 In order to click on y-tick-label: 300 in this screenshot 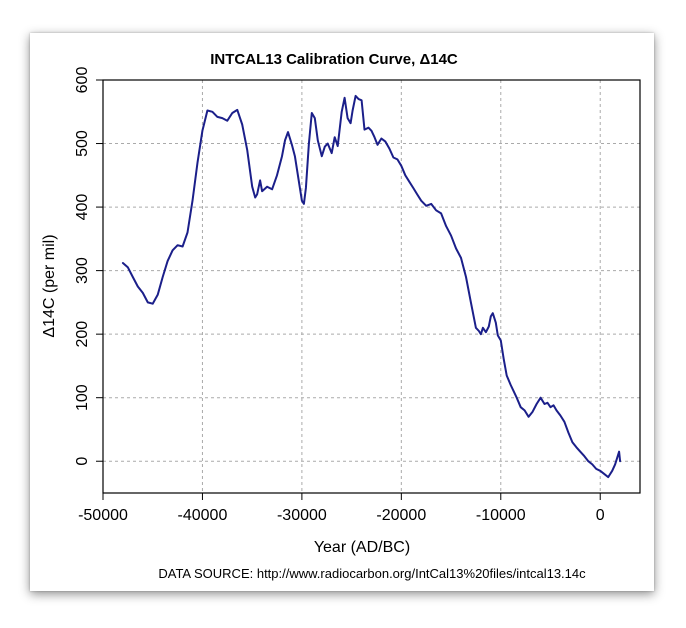, I will do `click(82, 270)`.